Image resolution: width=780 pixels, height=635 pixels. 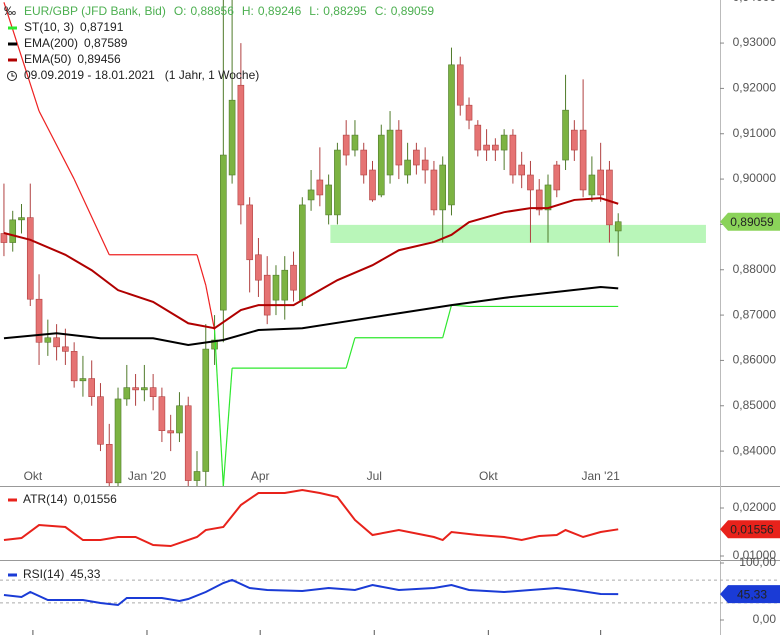 What do you see at coordinates (752, 594) in the screenshot?
I see `value-box-label: 45,33` at bounding box center [752, 594].